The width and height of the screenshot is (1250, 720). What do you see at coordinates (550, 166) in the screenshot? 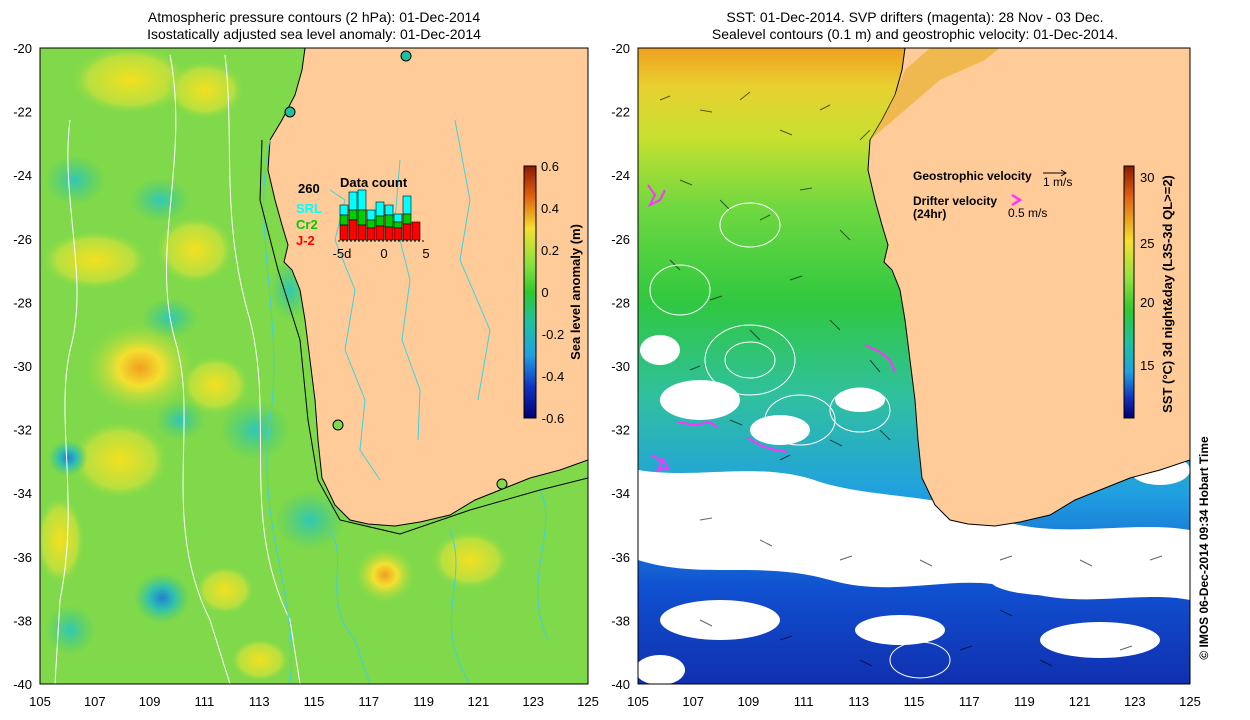
I see `sla-tick: 0.6` at bounding box center [550, 166].